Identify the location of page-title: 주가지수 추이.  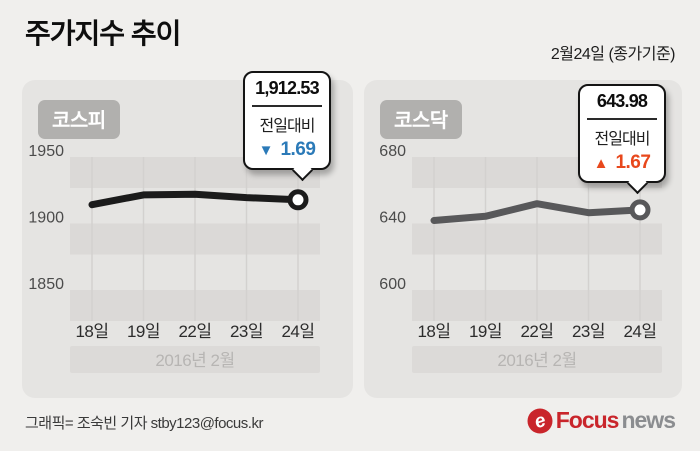
(103, 33).